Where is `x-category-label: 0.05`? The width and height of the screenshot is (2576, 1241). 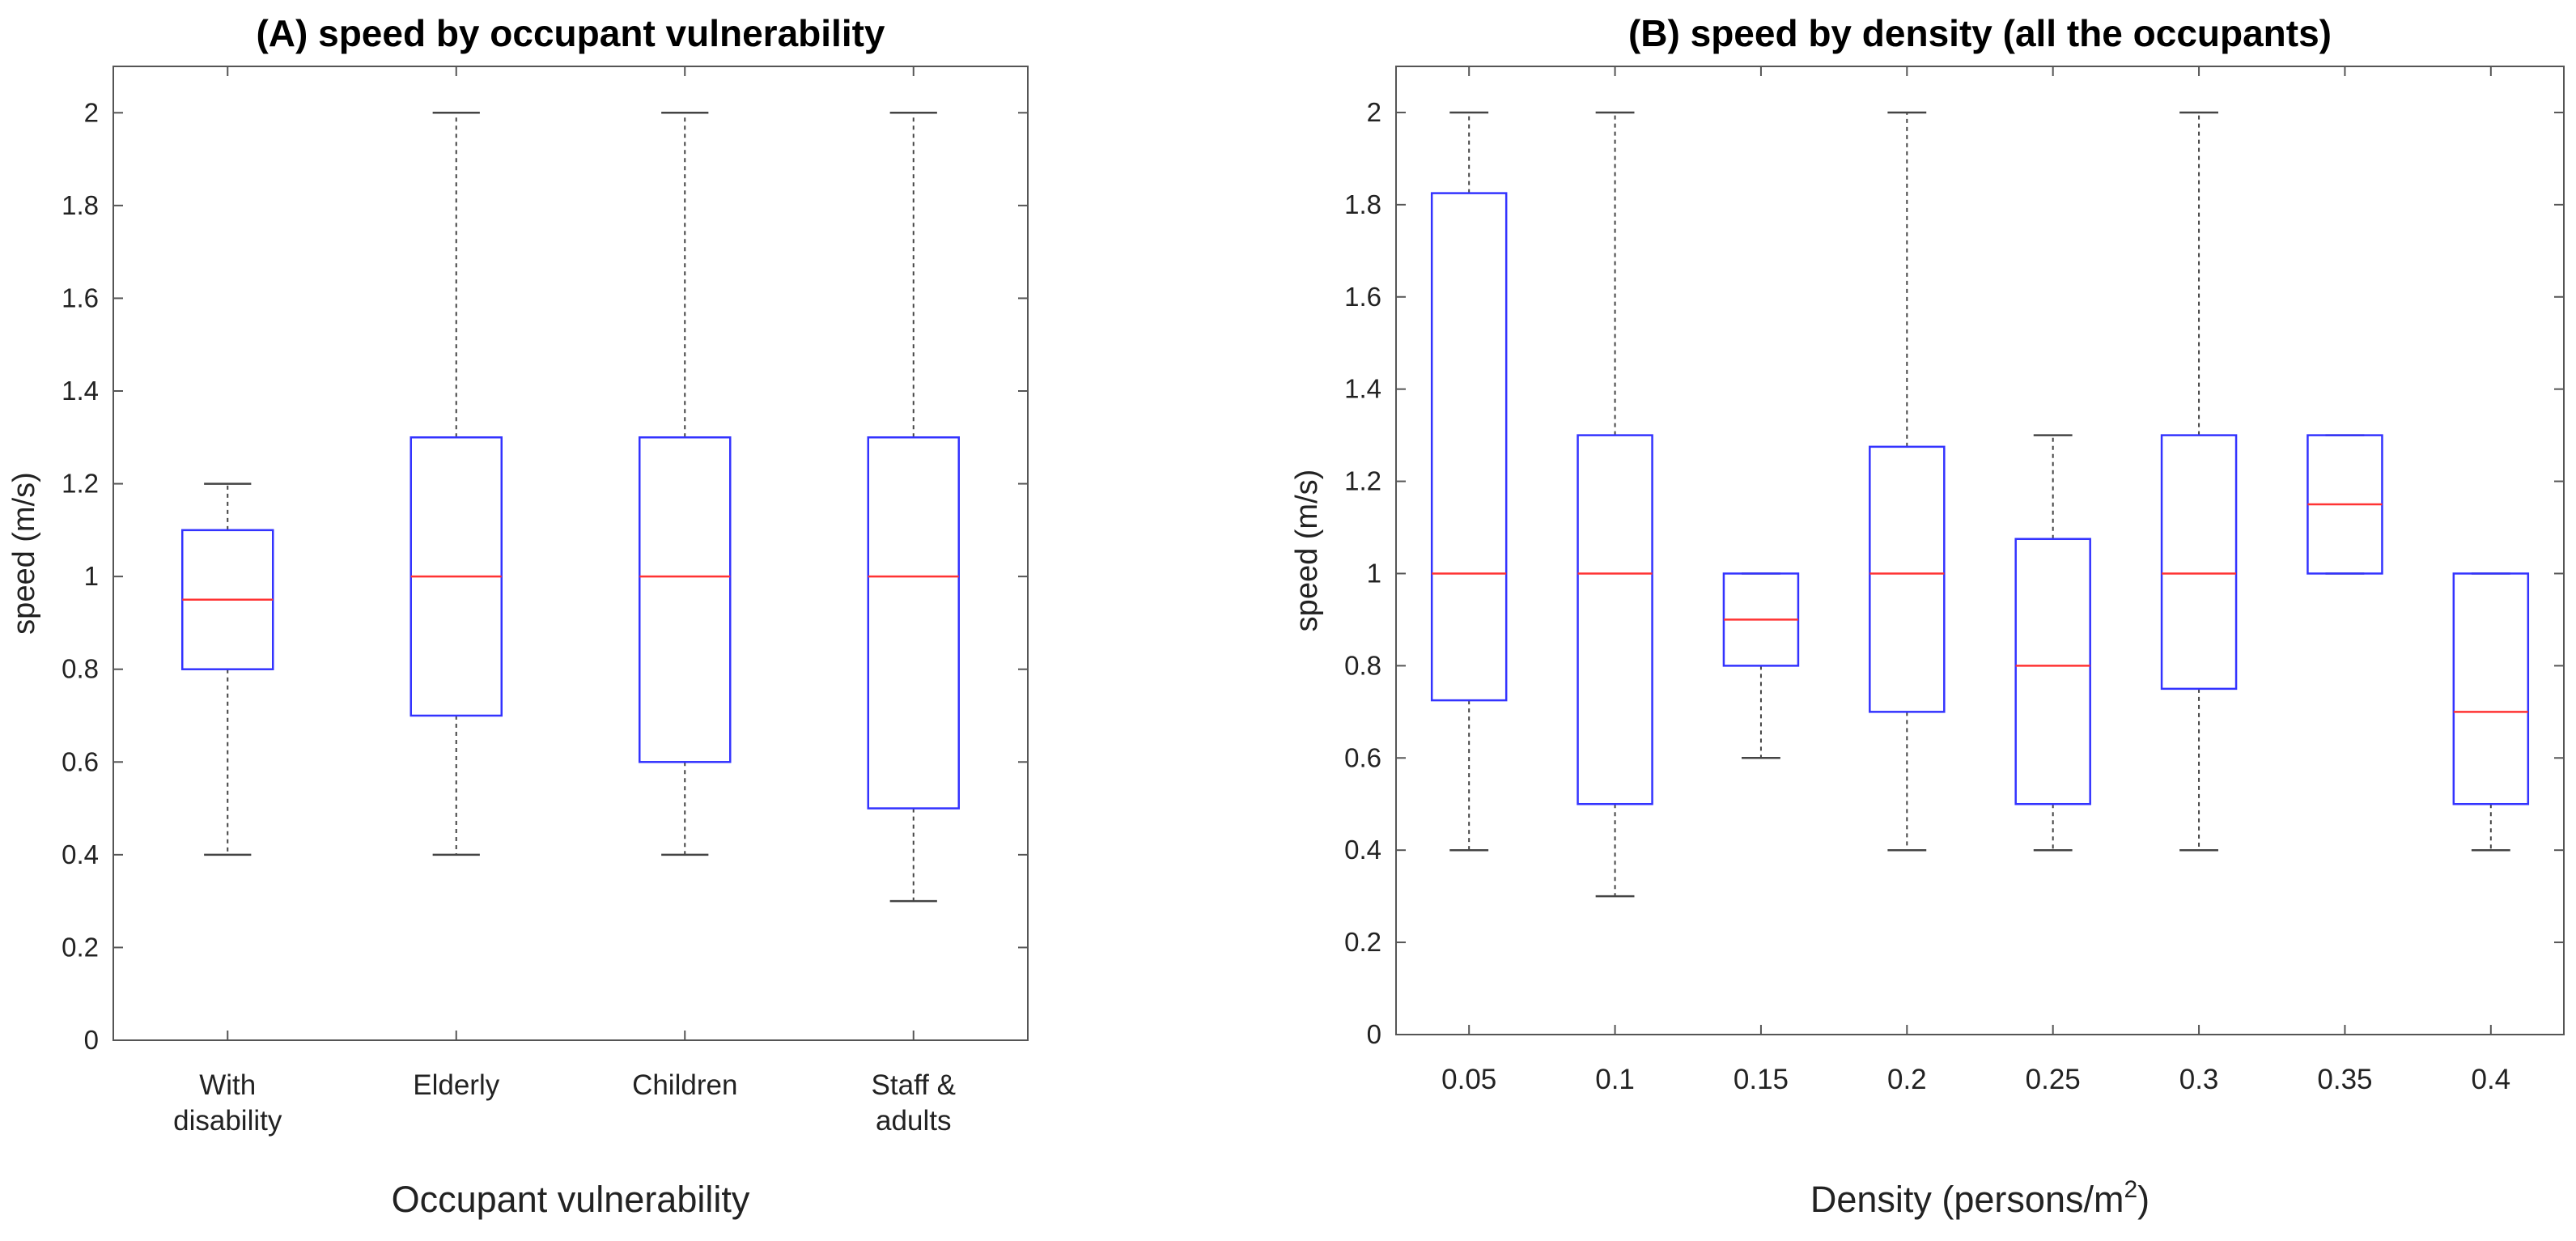 x-category-label: 0.05 is located at coordinates (1468, 1079).